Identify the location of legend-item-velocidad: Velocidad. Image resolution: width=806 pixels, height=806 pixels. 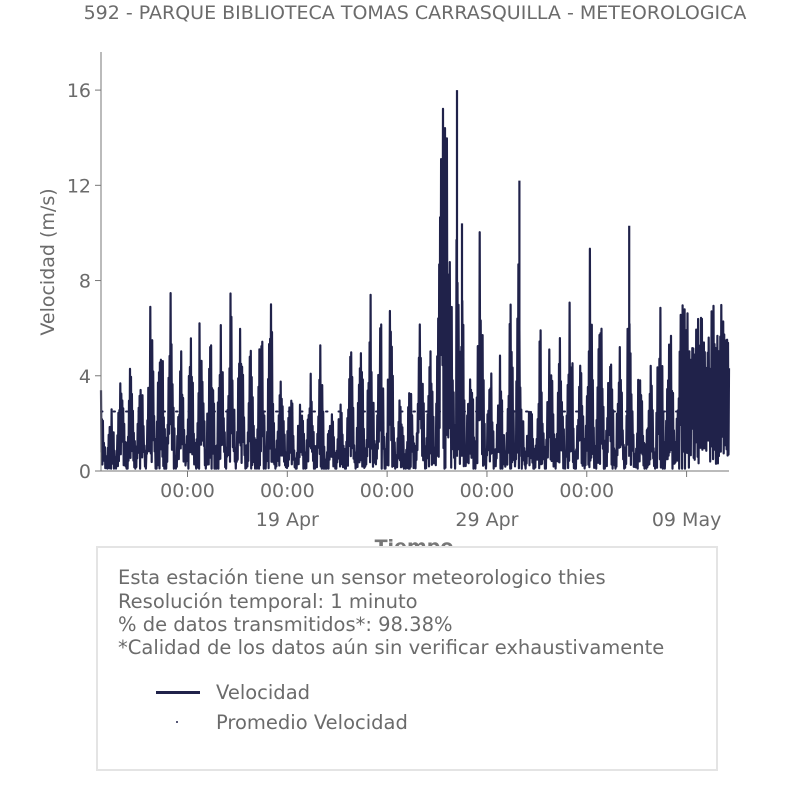
(233, 692).